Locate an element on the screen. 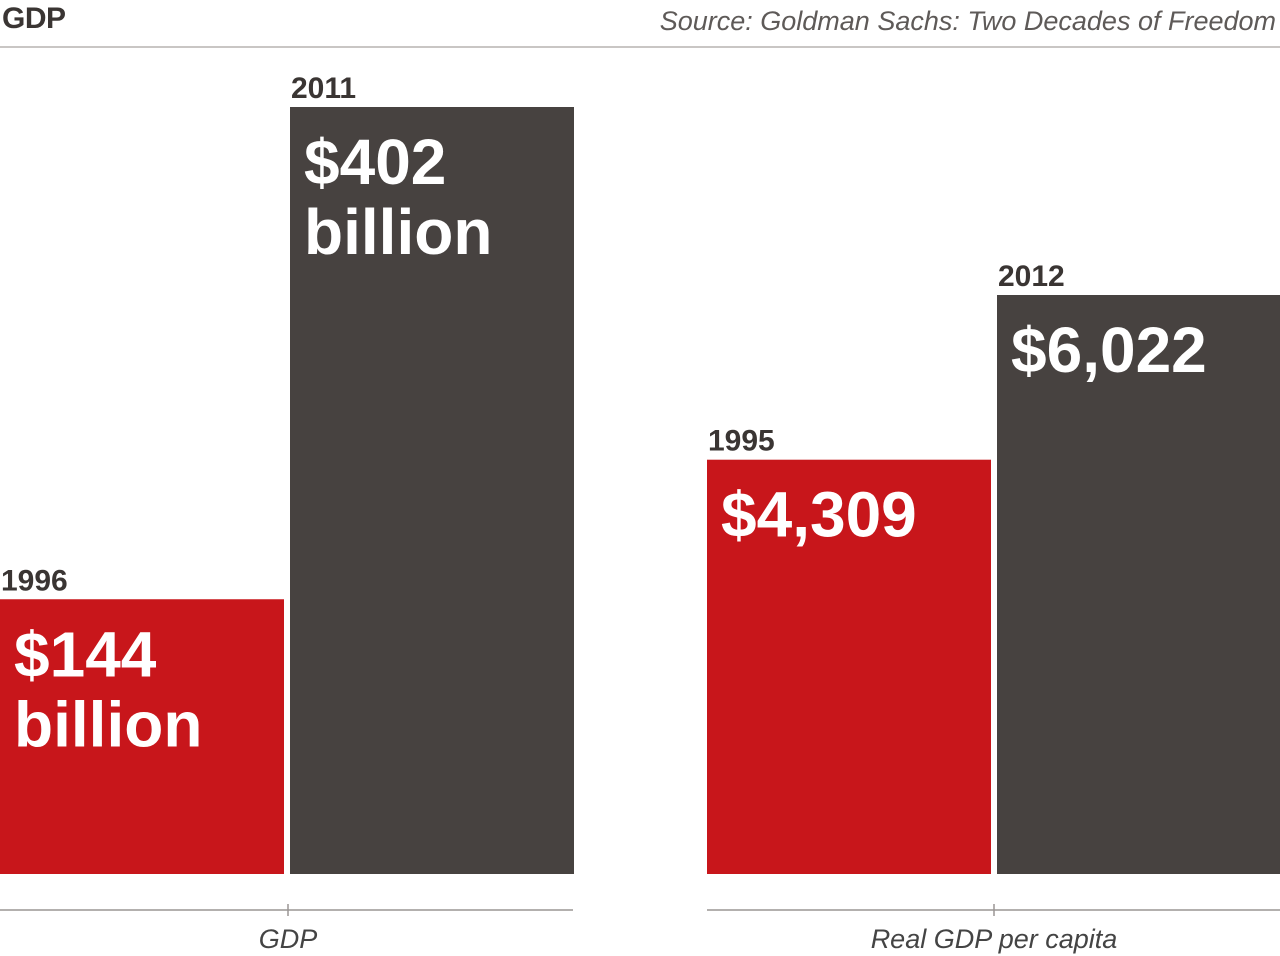 The height and width of the screenshot is (956, 1280). year-label-1995: 1995 is located at coordinates (741, 441).